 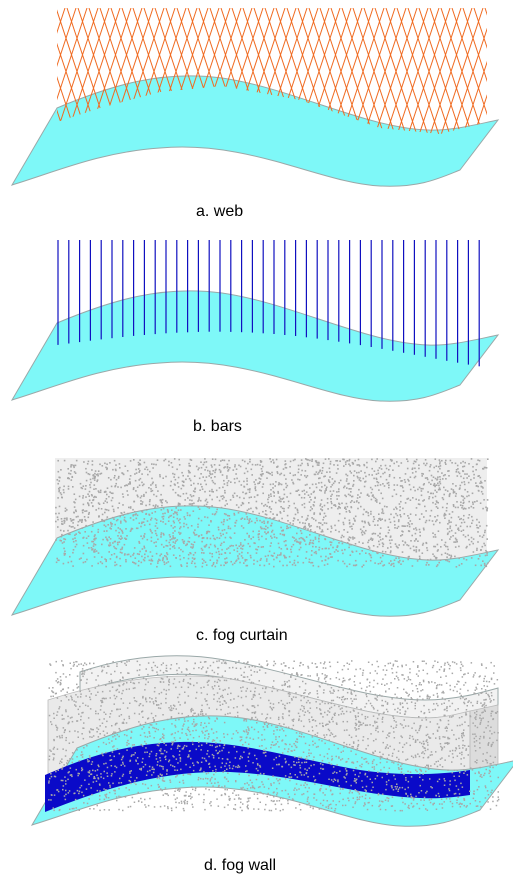 What do you see at coordinates (240, 865) in the screenshot?
I see `caption-fog-wall: d. fog wall` at bounding box center [240, 865].